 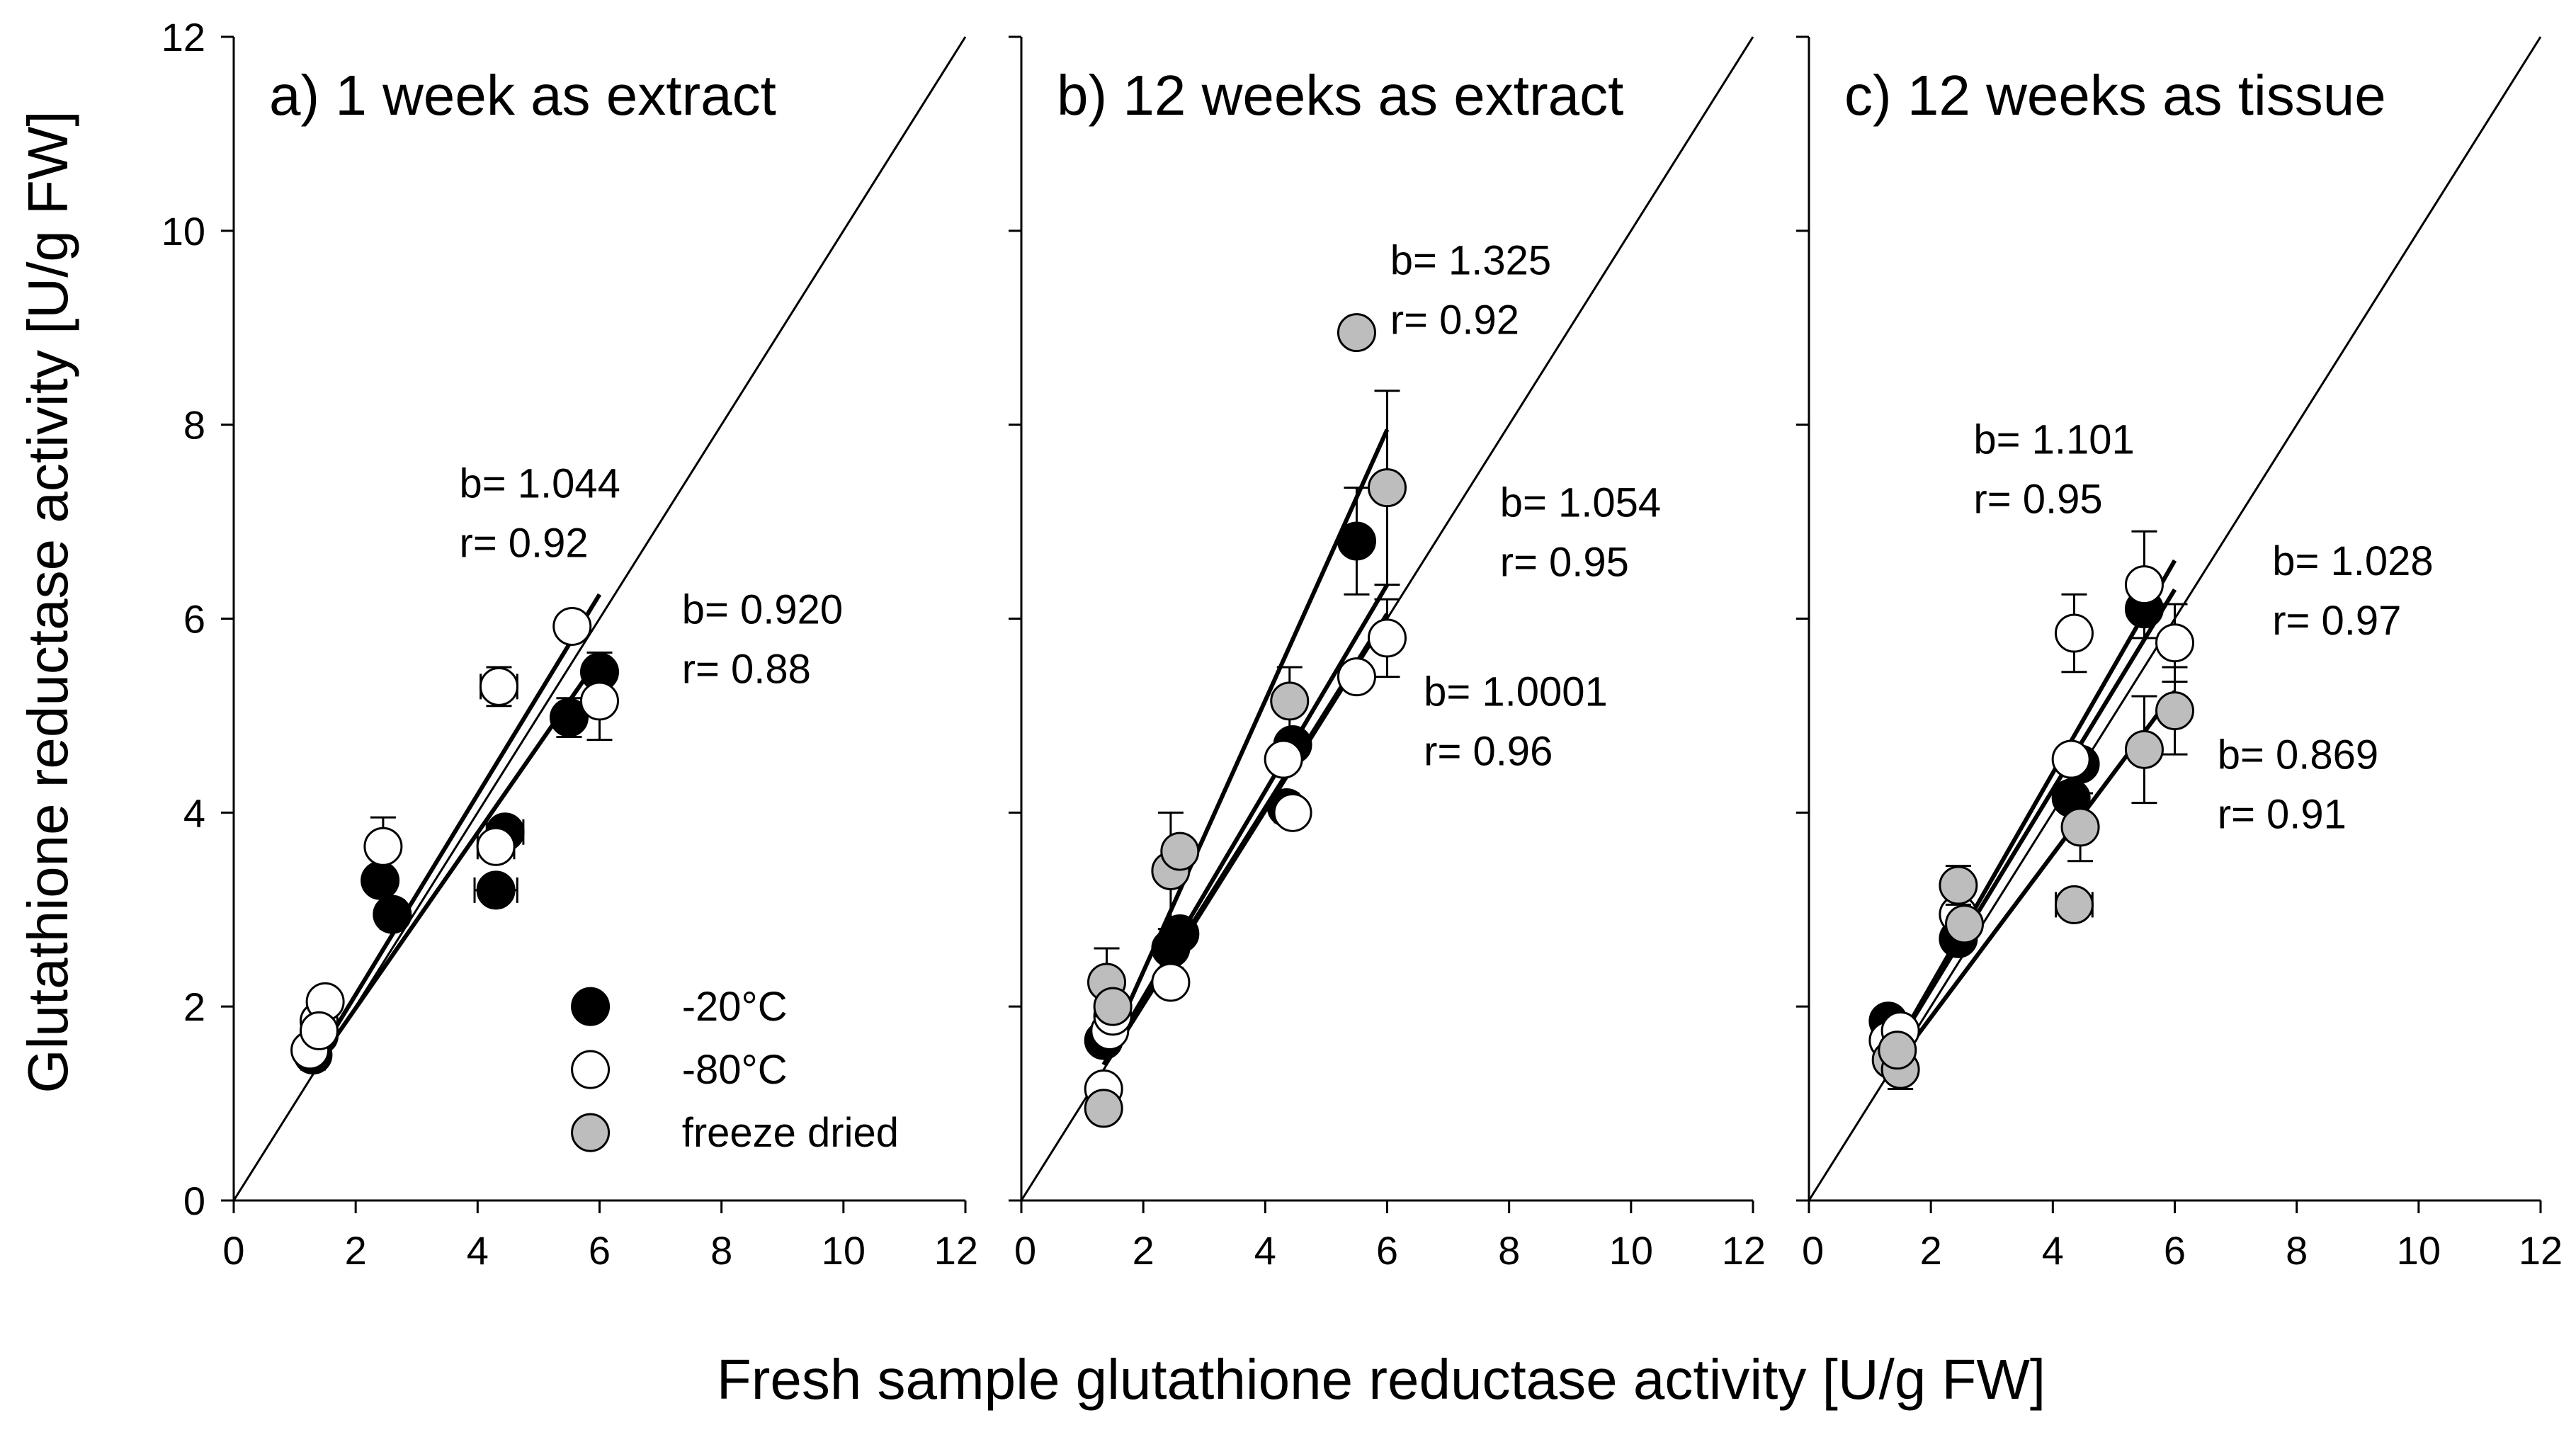 What do you see at coordinates (1340, 95) in the screenshot?
I see `panel-title: b) 12 weeks as extract` at bounding box center [1340, 95].